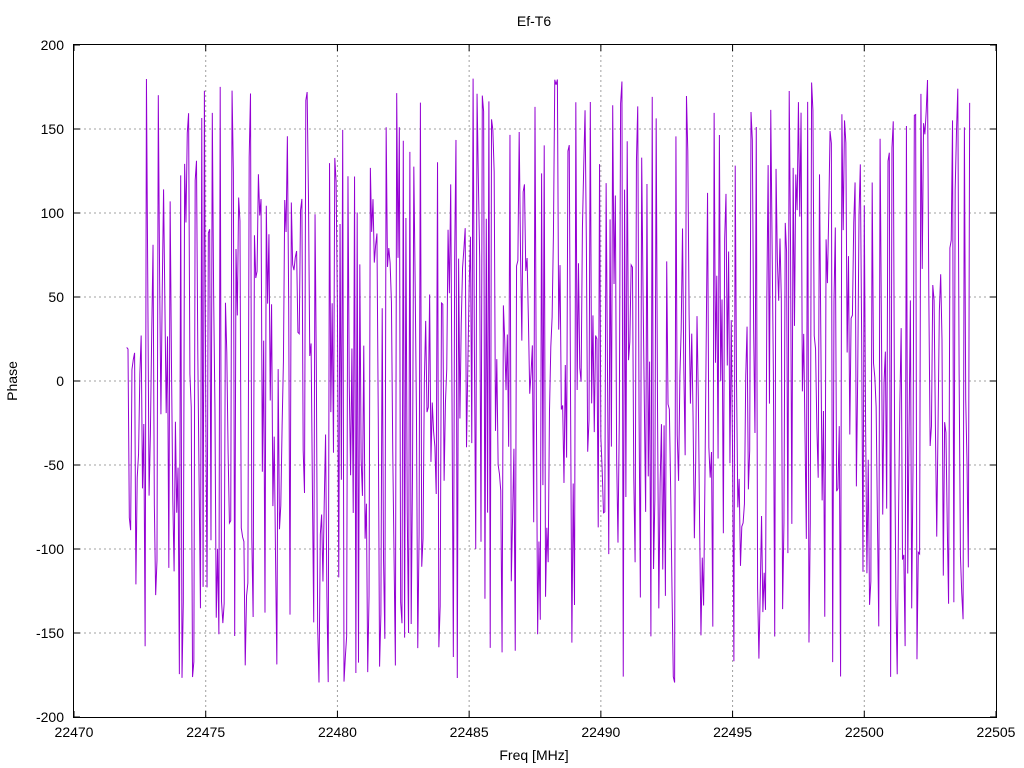  Describe the element at coordinates (50, 717) in the screenshot. I see `y-tick-label: -200` at that location.